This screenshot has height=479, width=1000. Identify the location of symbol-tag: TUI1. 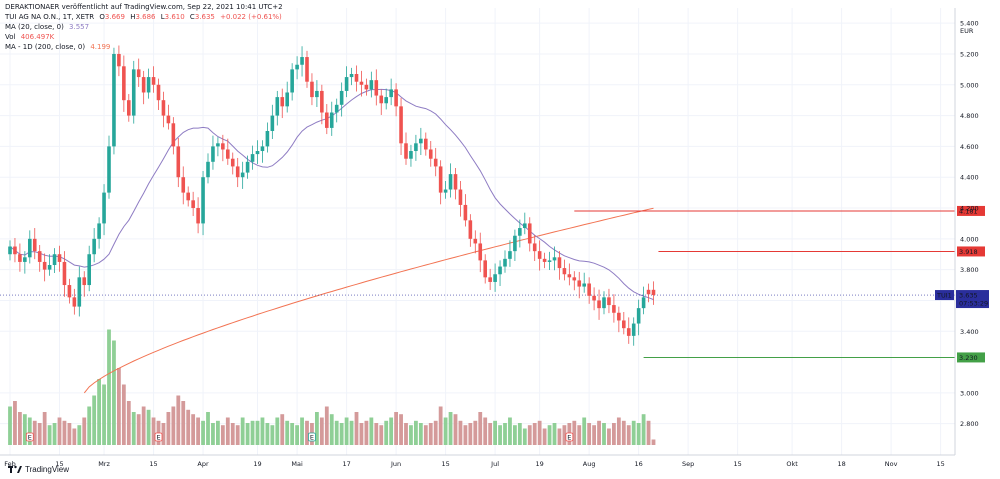
(944, 296).